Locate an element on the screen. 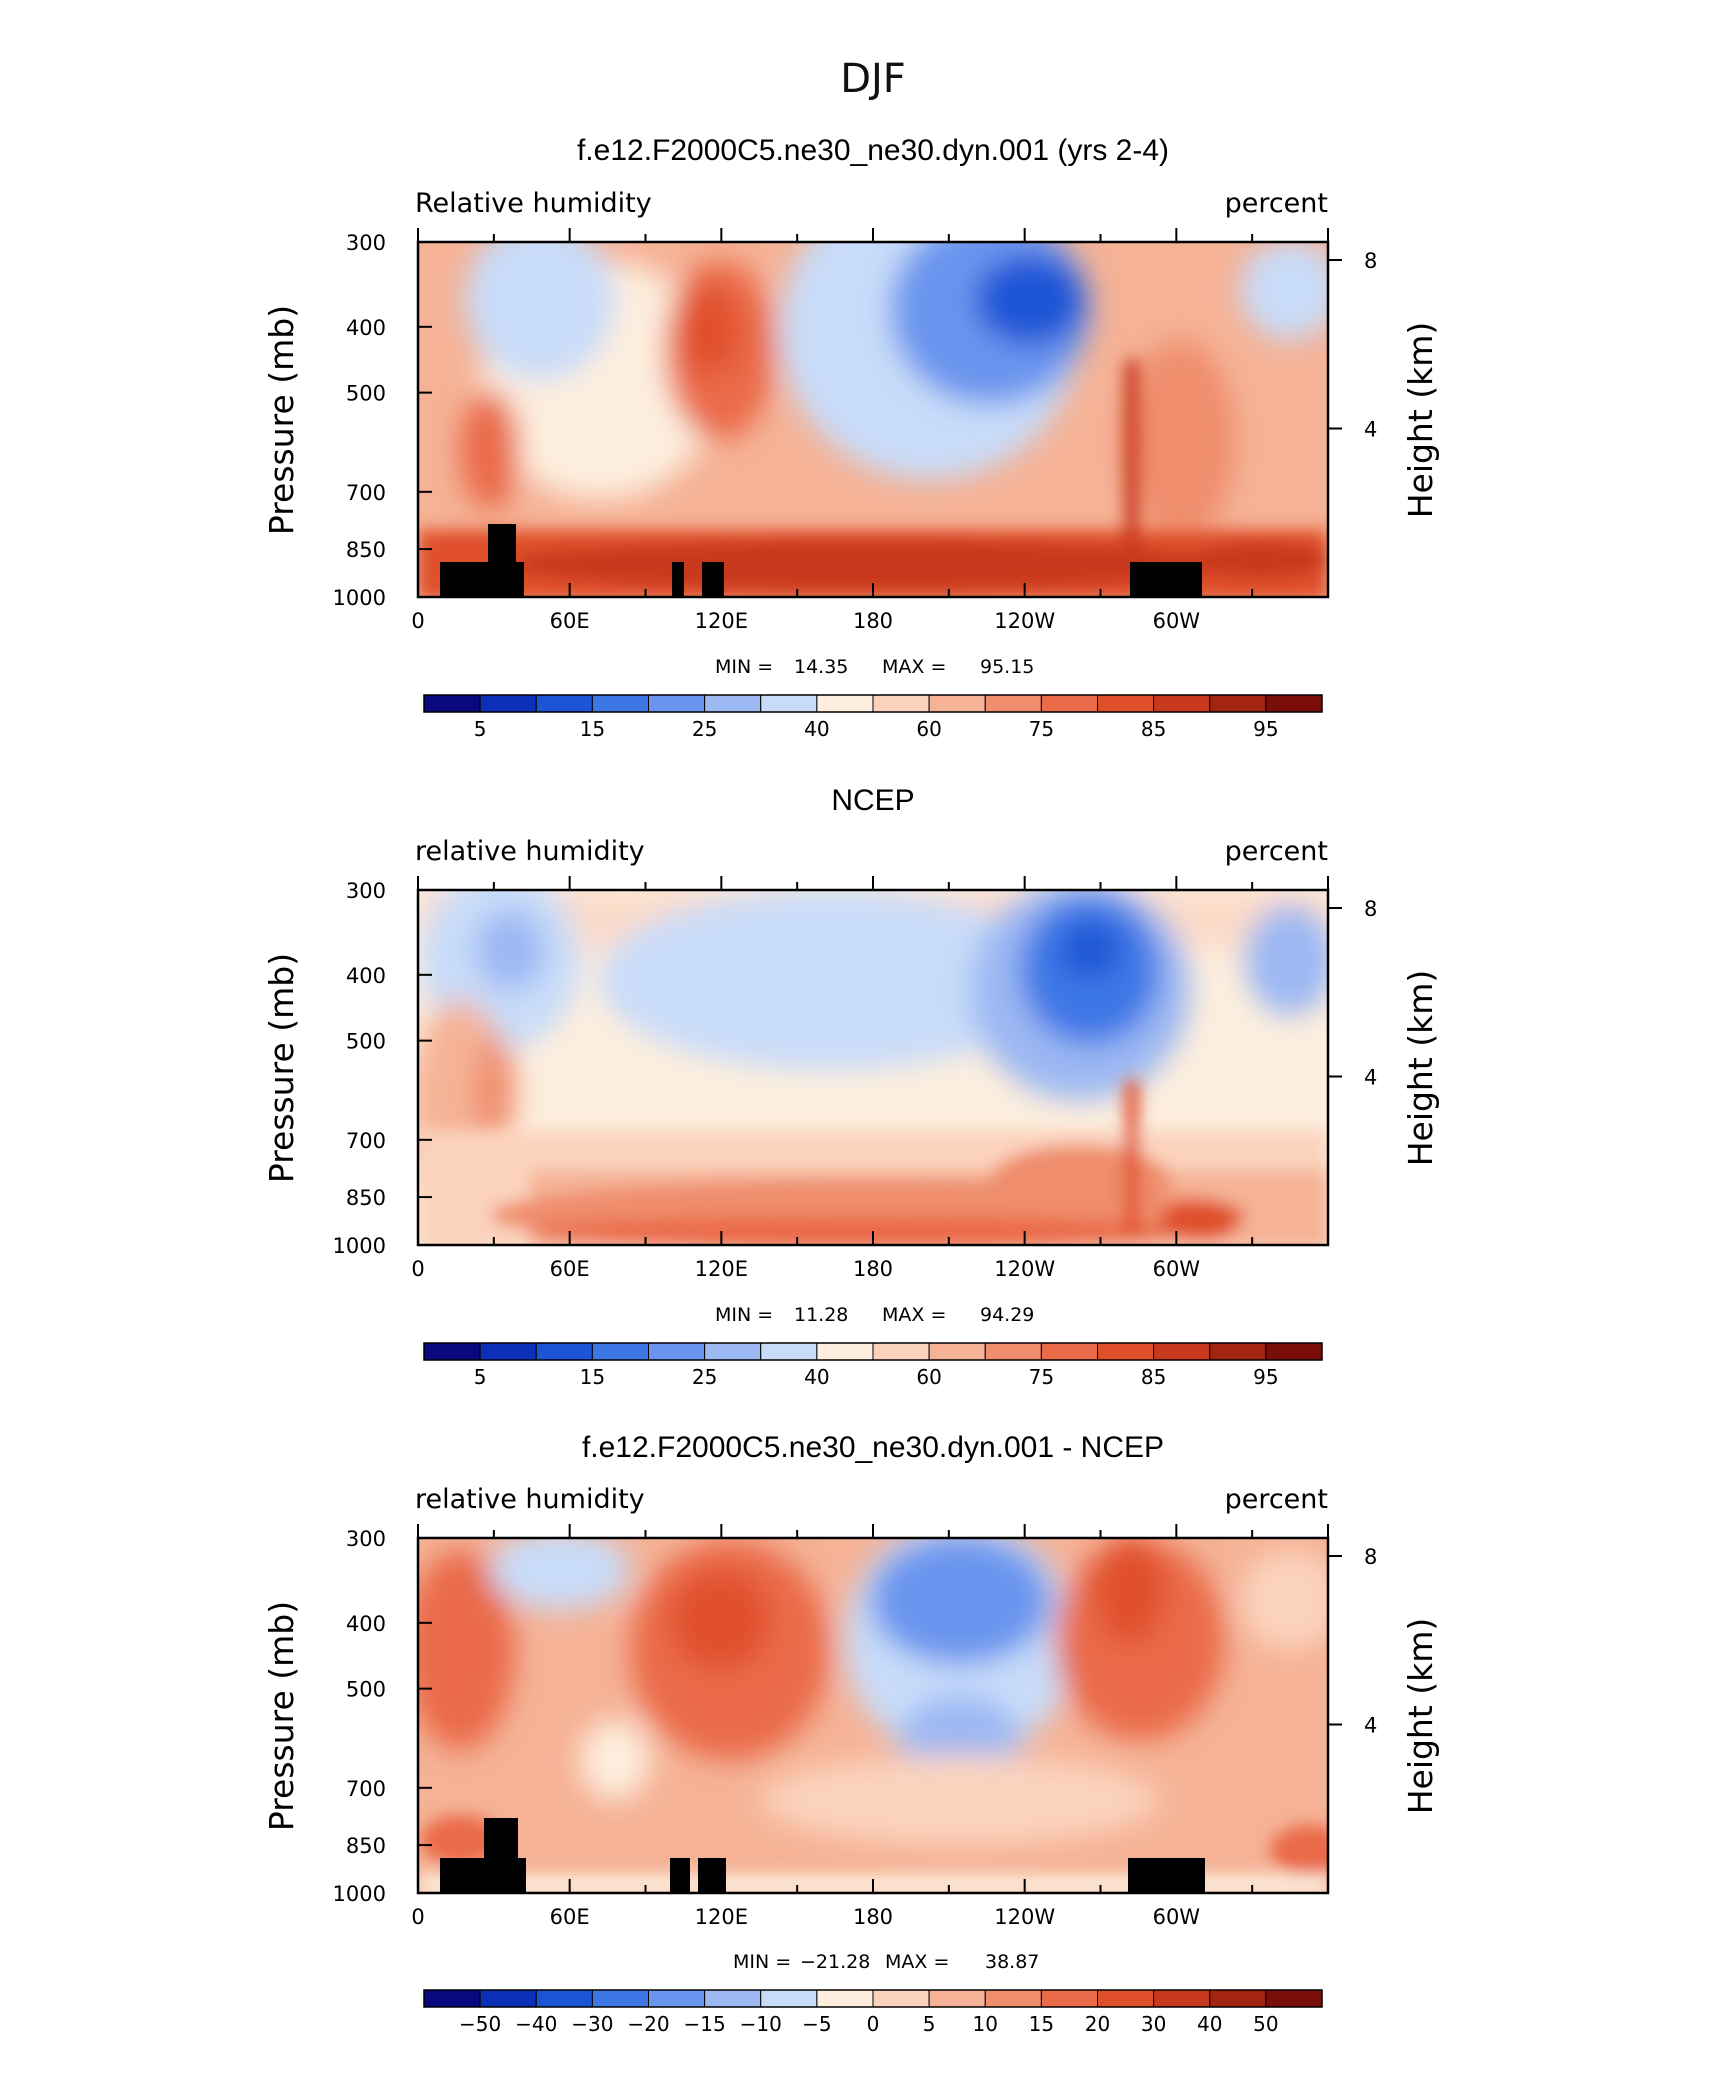 Image resolution: width=1710 pixels, height=2074 pixels. colorbar-frame is located at coordinates (873, 703).